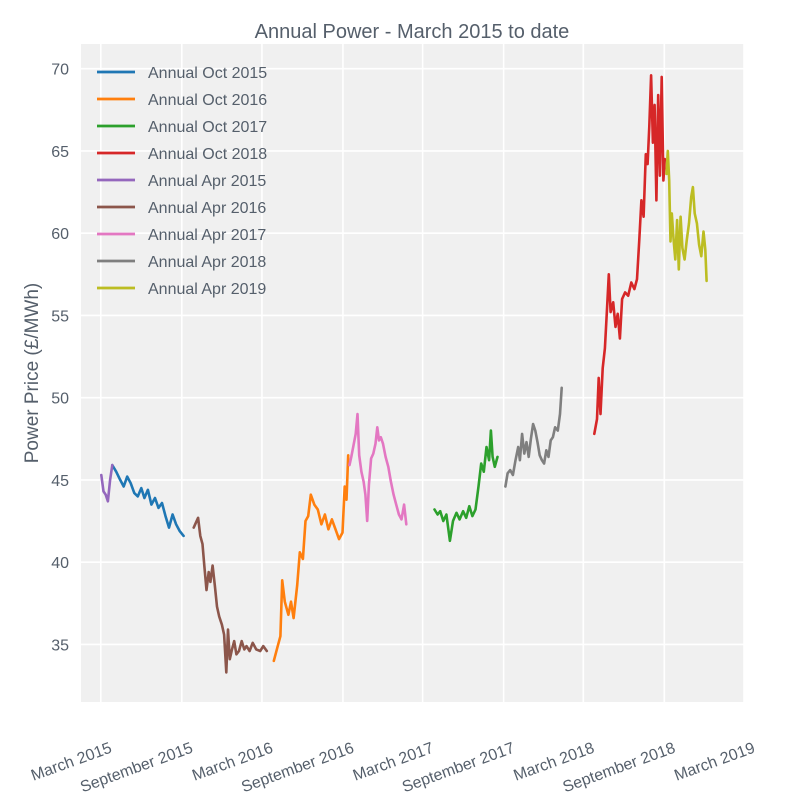 Image resolution: width=800 pixels, height=800 pixels. What do you see at coordinates (60, 481) in the screenshot?
I see `y-tick-label: 45` at bounding box center [60, 481].